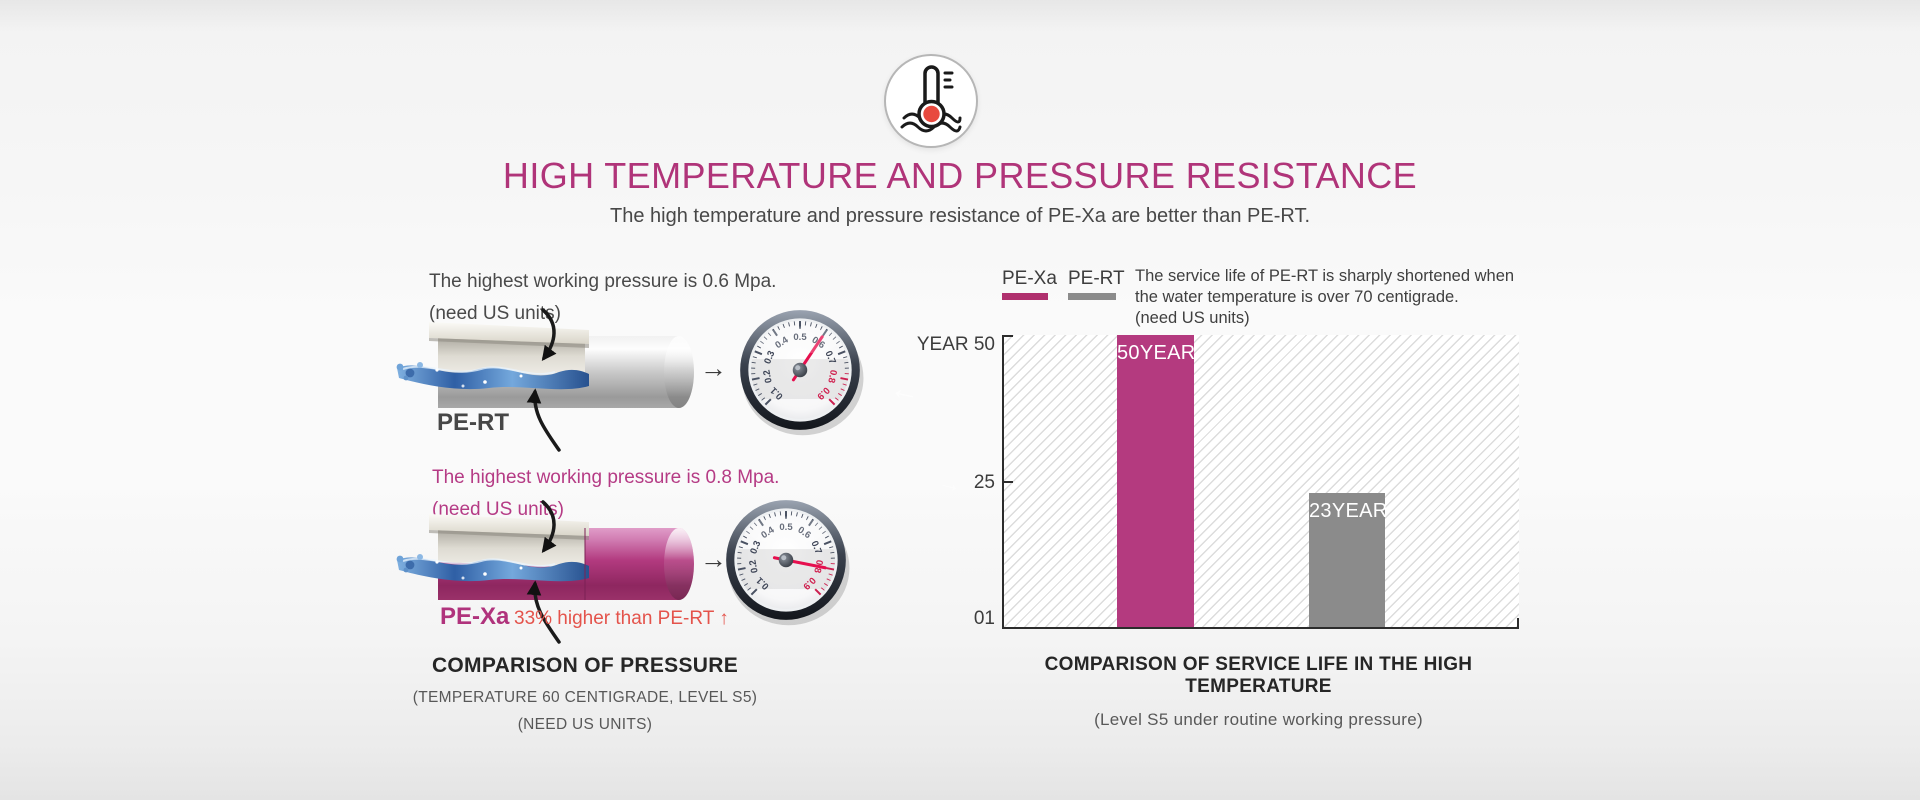 This screenshot has height=800, width=1920. What do you see at coordinates (606, 477) in the screenshot?
I see `pexa-pressure-note-line1: The highest working pressure is 0.8 Mpa.` at bounding box center [606, 477].